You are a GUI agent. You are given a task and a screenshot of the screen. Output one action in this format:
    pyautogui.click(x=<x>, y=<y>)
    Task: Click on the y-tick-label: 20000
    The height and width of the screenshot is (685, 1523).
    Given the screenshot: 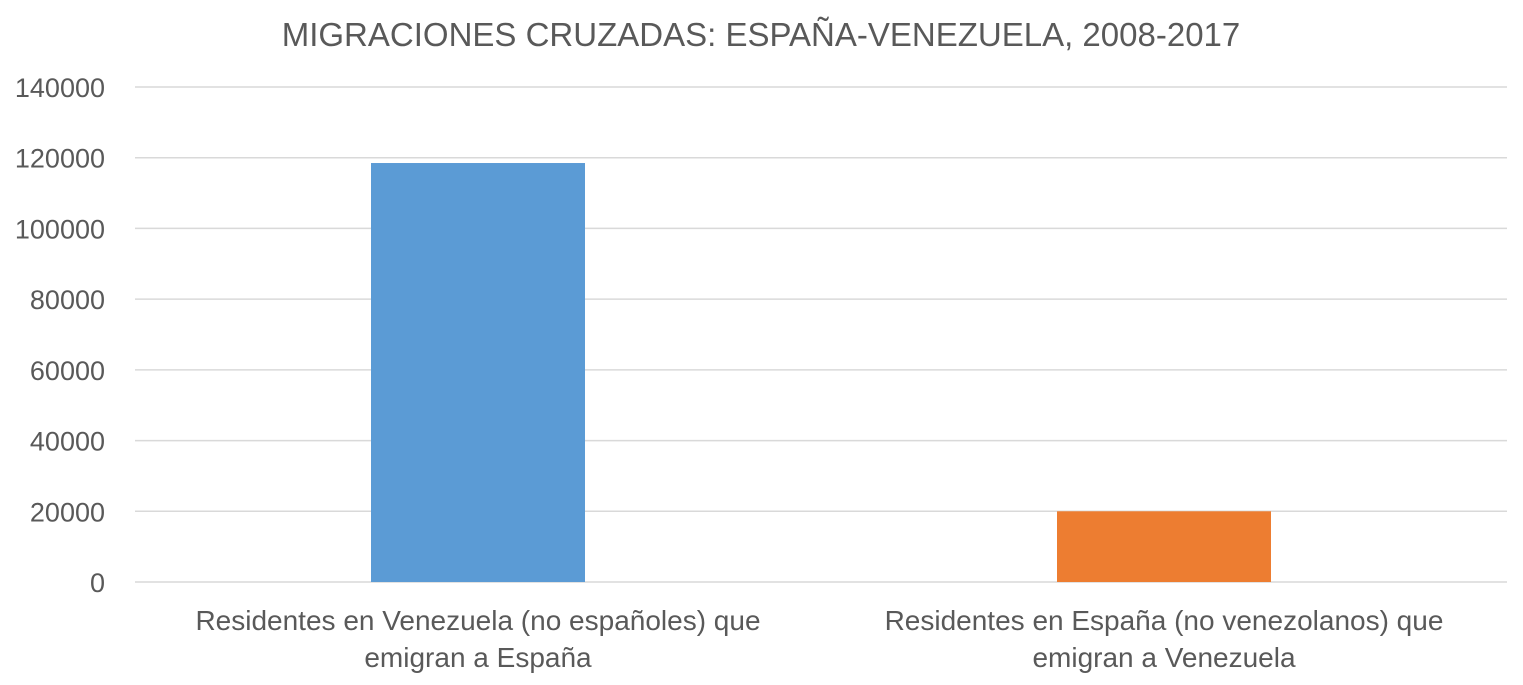 What is the action you would take?
    pyautogui.click(x=67, y=512)
    